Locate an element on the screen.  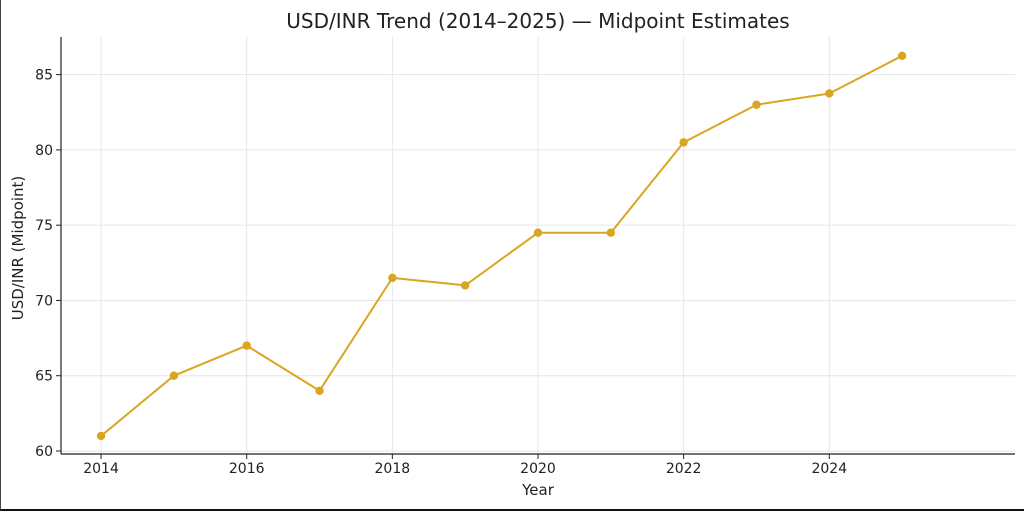
y-tick-label: 65 is located at coordinates (44, 377).